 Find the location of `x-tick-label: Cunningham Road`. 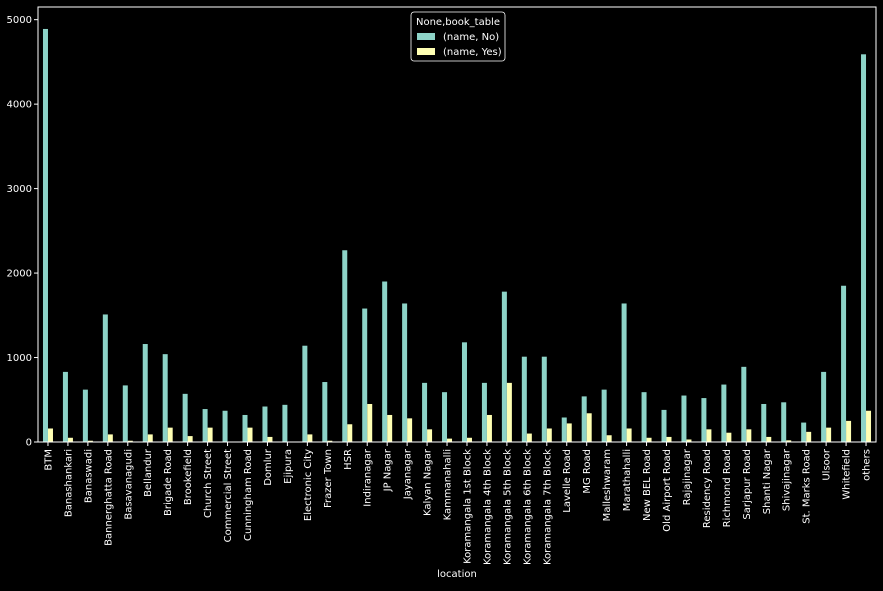

x-tick-label: Cunningham Road is located at coordinates (248, 495).